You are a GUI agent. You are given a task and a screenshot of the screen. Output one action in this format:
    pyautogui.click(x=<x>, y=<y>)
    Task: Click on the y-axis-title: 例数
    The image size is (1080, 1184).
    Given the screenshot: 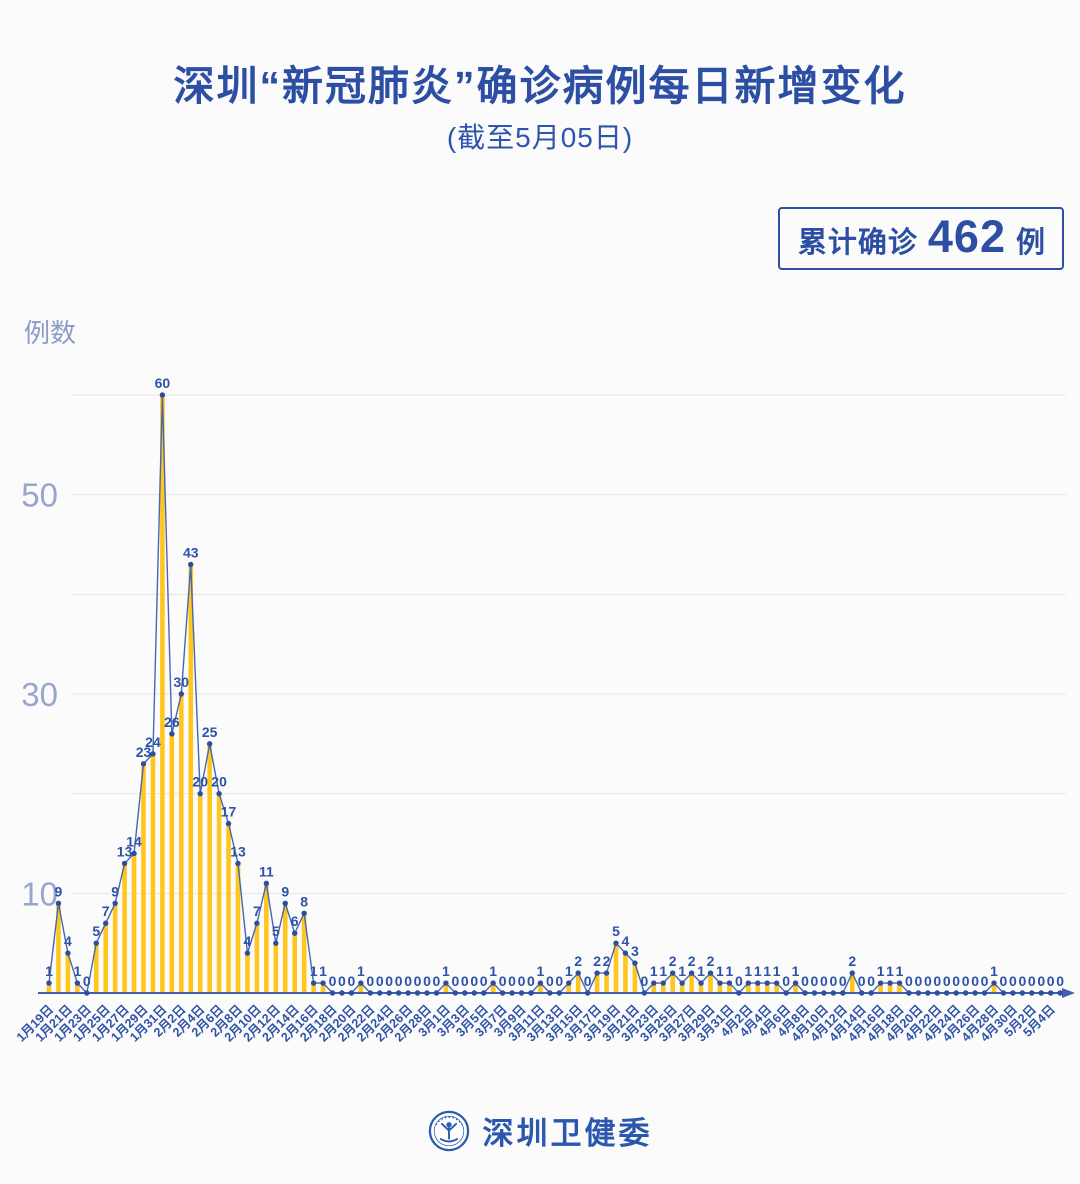 What is the action you would take?
    pyautogui.click(x=50, y=333)
    